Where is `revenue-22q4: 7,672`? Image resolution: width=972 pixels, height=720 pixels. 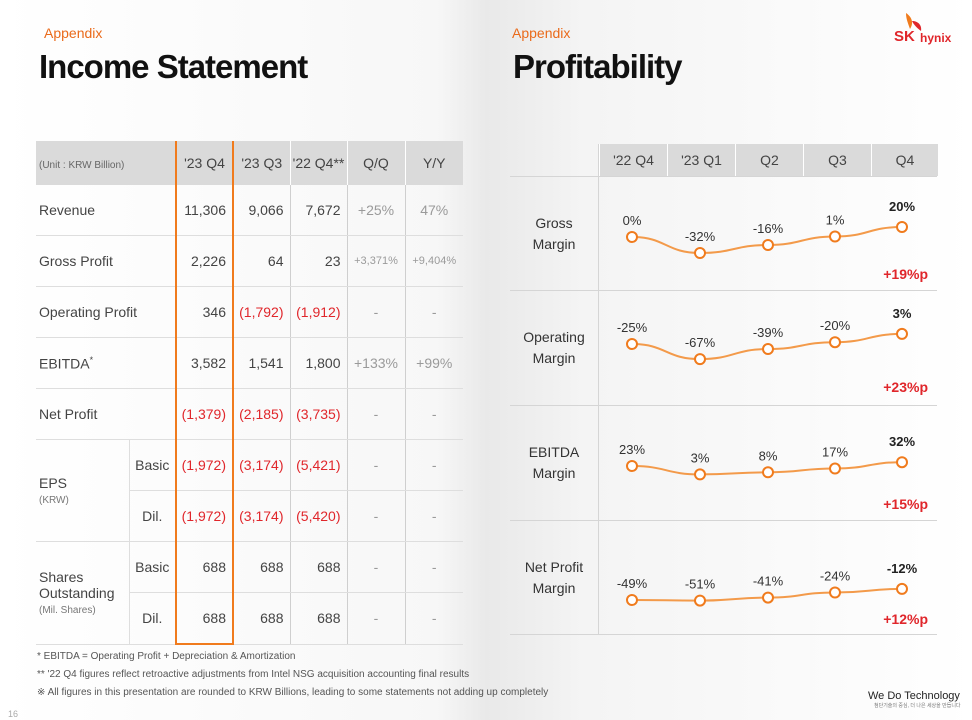 revenue-22q4: 7,672 is located at coordinates (318, 210).